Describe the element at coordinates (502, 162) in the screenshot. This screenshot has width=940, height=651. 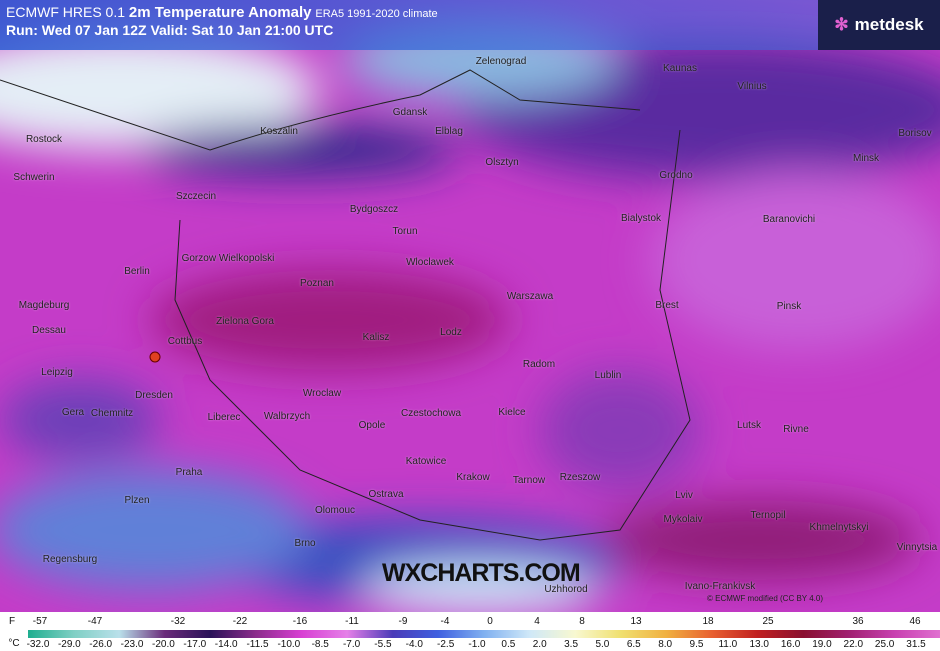
I see `city-label: Olsztyn` at that location.